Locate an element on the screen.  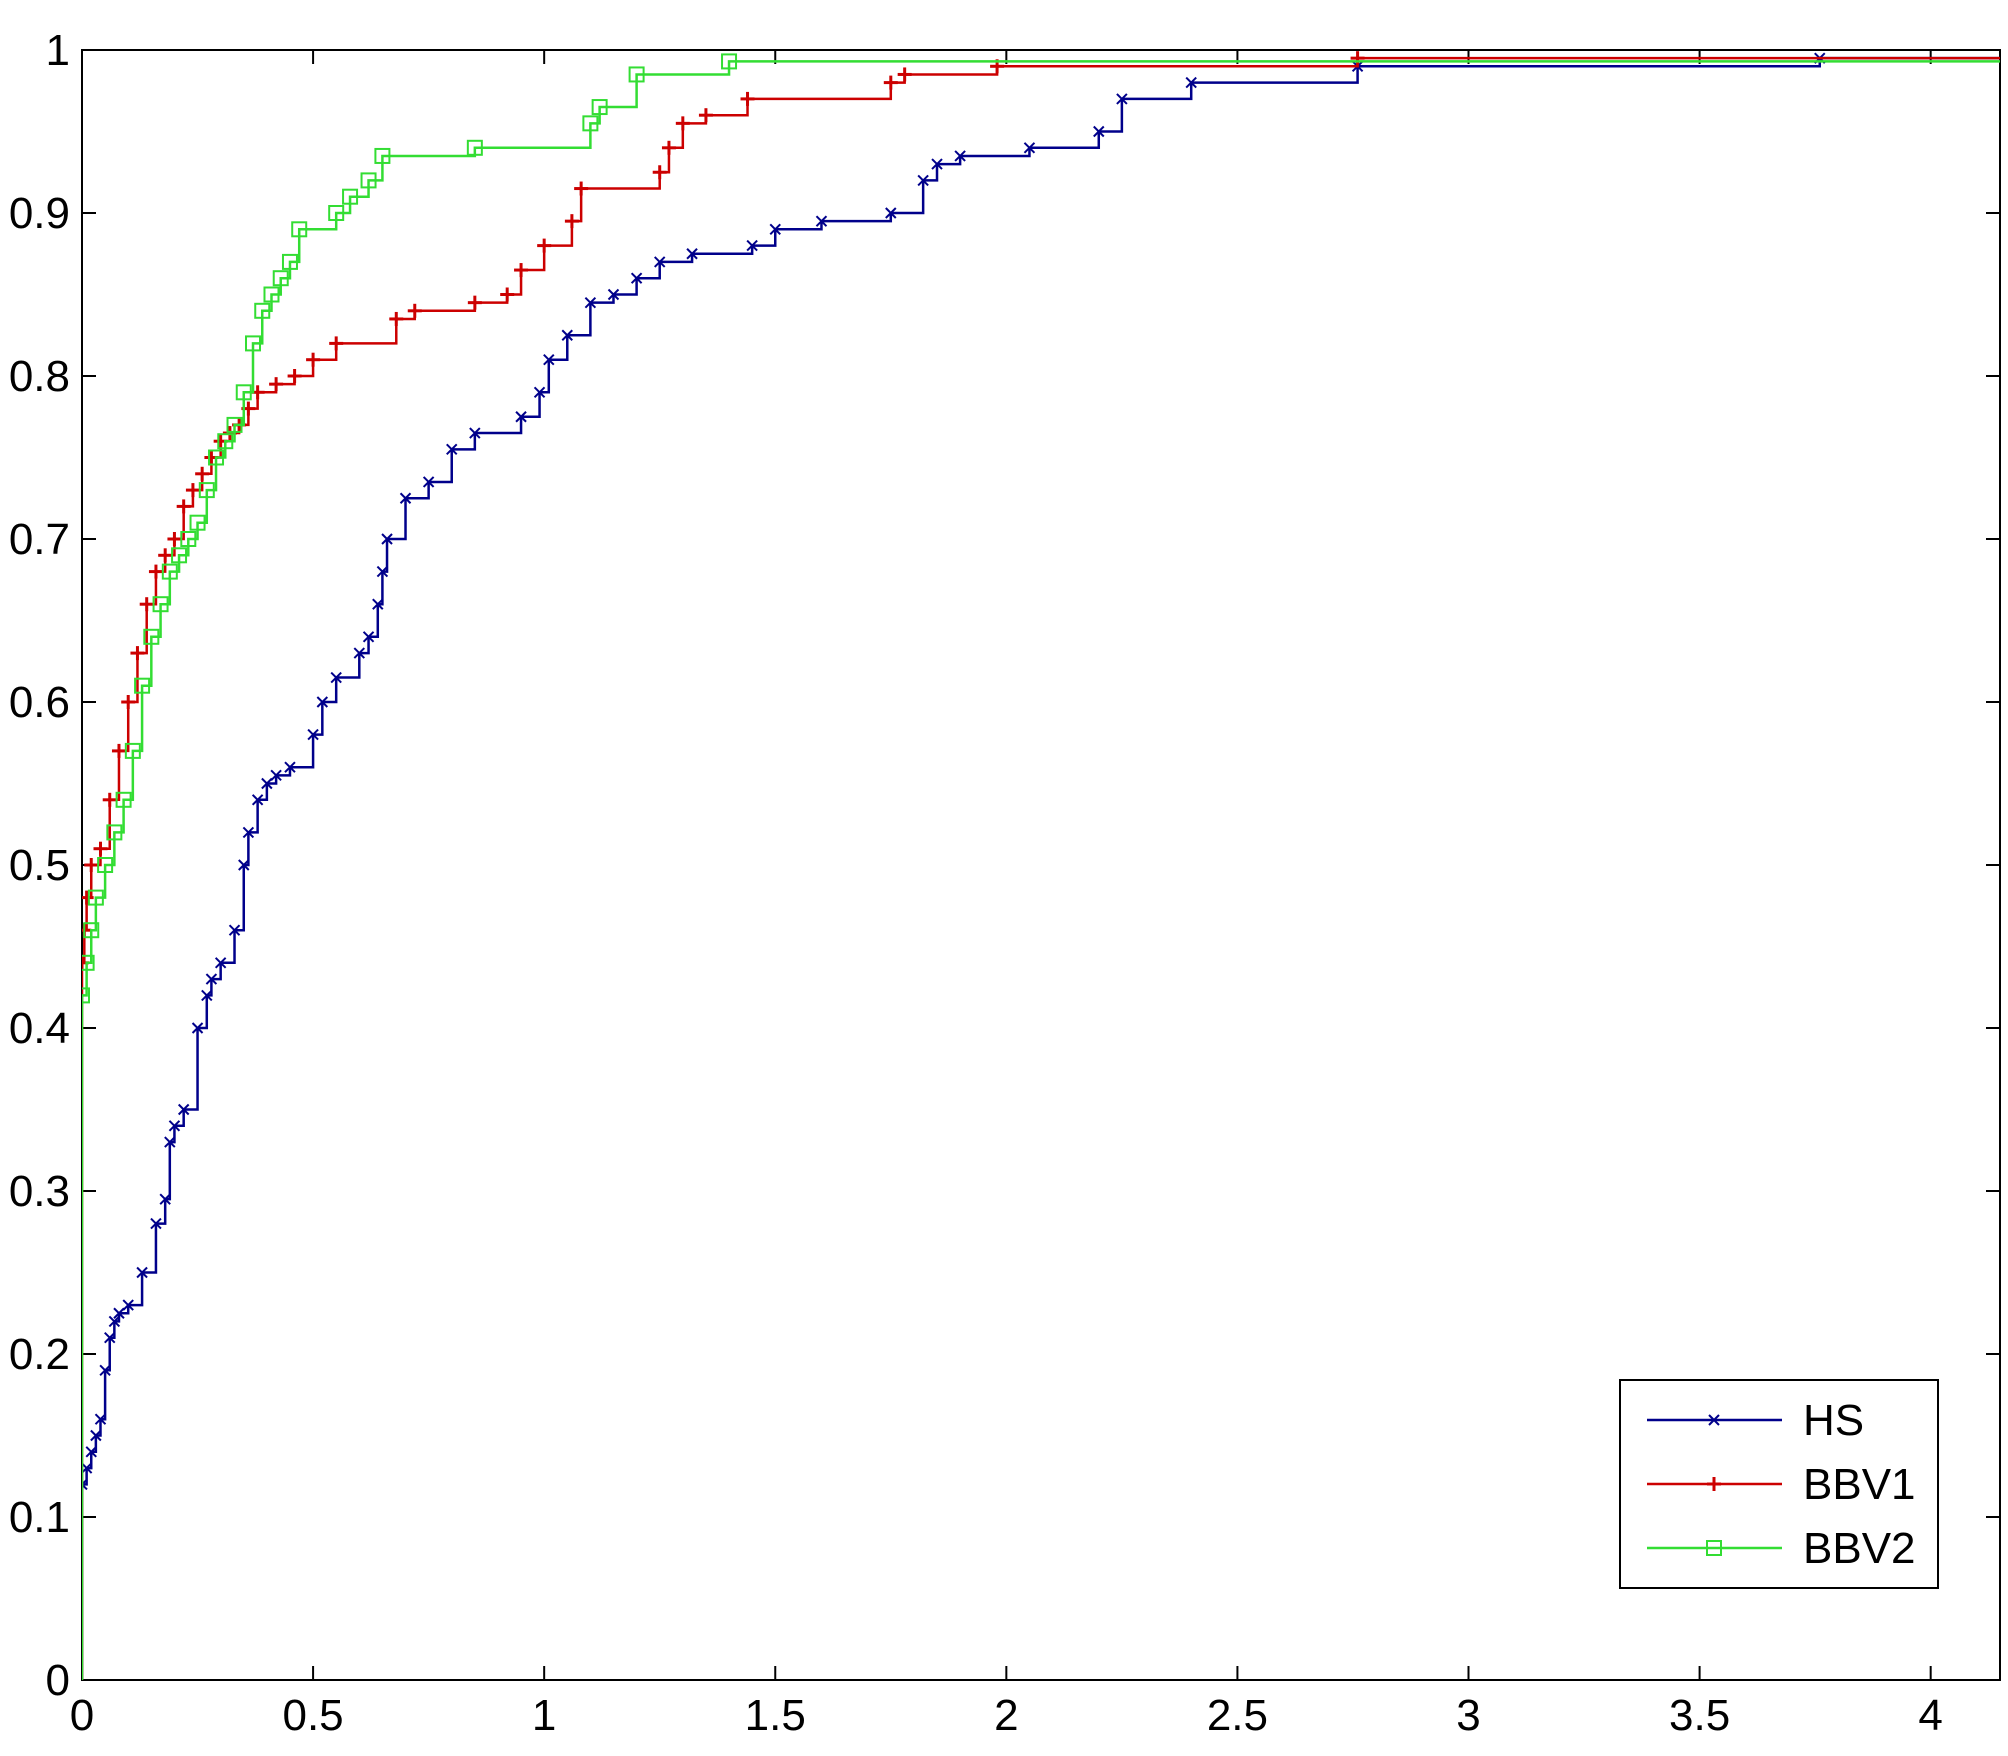
y-tick-label: 0 is located at coordinates (58, 1680).